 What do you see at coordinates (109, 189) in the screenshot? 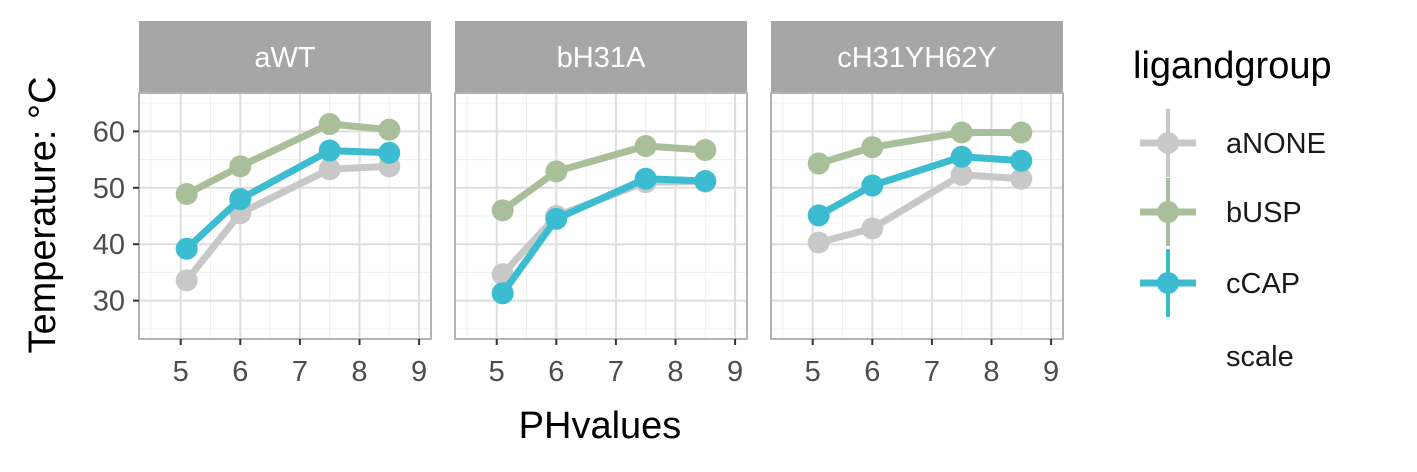
I see `y-tick-label: 50` at bounding box center [109, 189].